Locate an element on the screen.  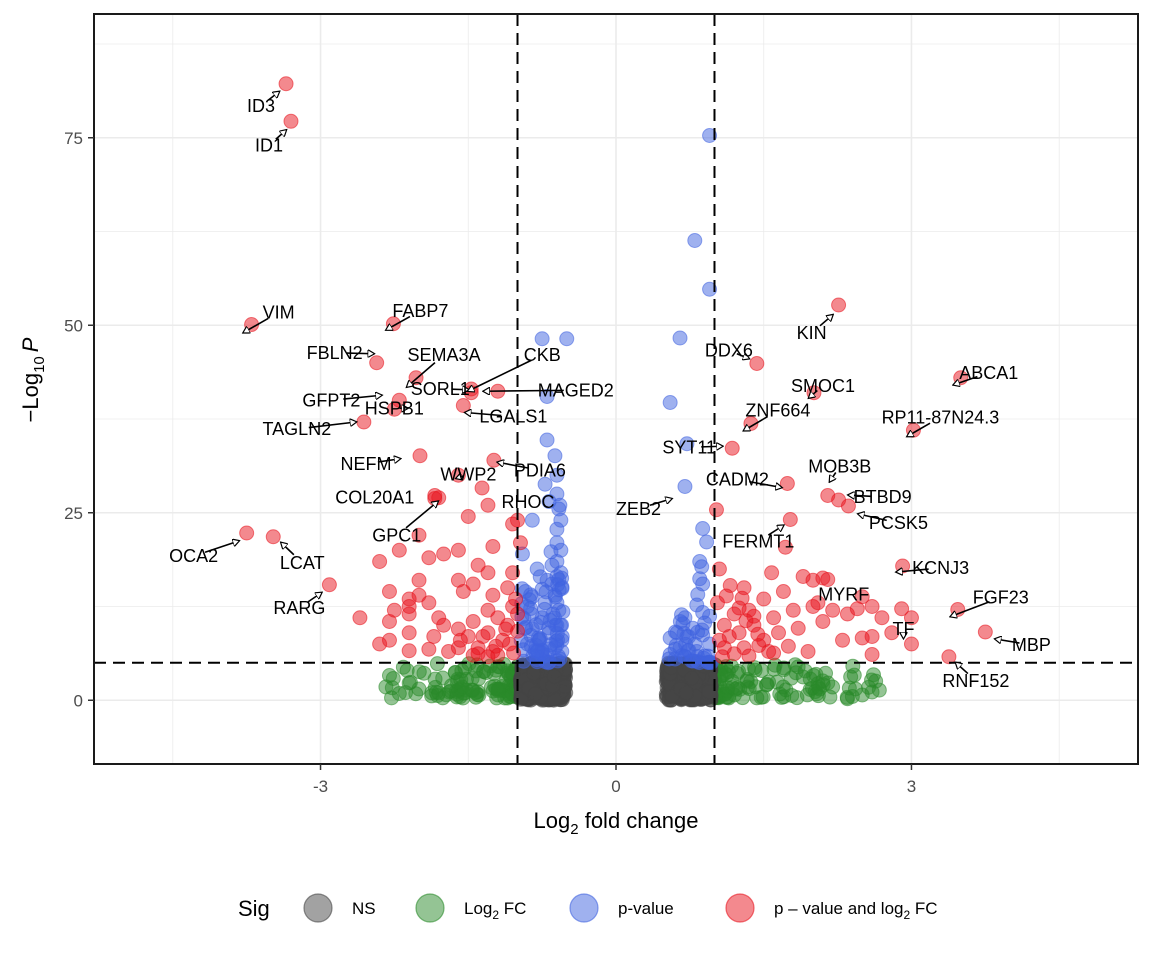
gene-label: NEFM is located at coordinates (366, 464).